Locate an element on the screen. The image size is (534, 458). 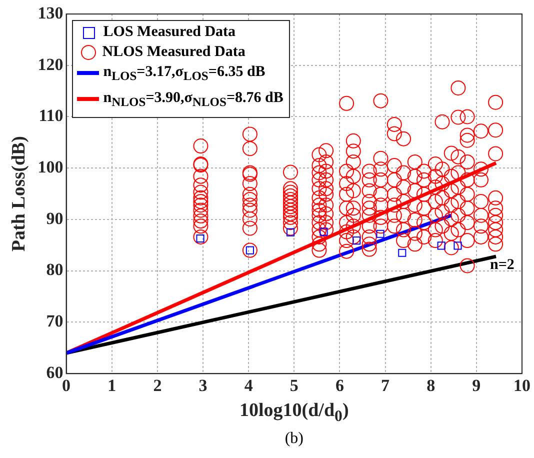
x-tick-label: 8 is located at coordinates (431, 386).